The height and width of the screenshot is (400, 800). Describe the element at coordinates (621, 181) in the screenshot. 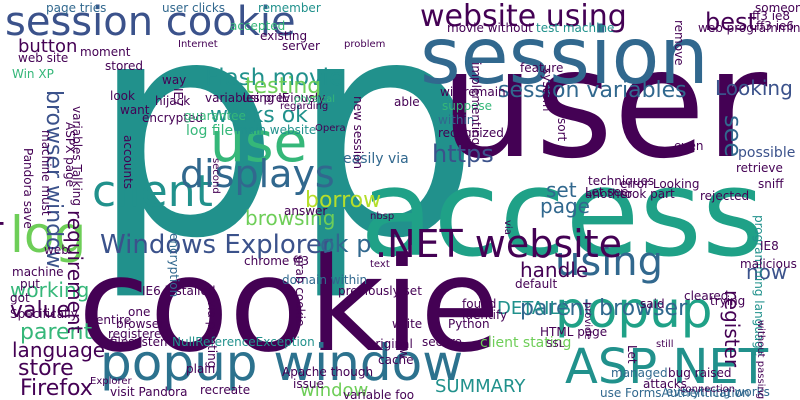

I see `word-cloud-word: techniques` at that location.